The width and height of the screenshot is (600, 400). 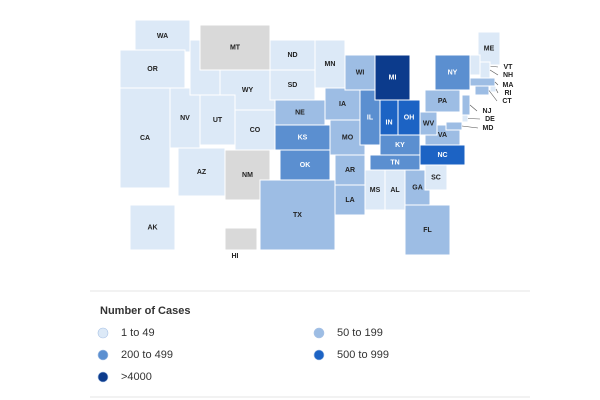 What do you see at coordinates (509, 67) in the screenshot?
I see `state-label: VT` at bounding box center [509, 67].